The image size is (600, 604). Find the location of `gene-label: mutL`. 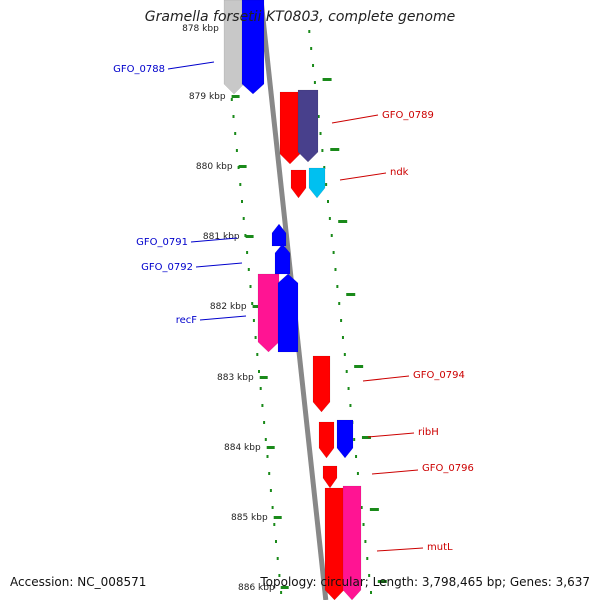

gene-label: mutL is located at coordinates (440, 547).